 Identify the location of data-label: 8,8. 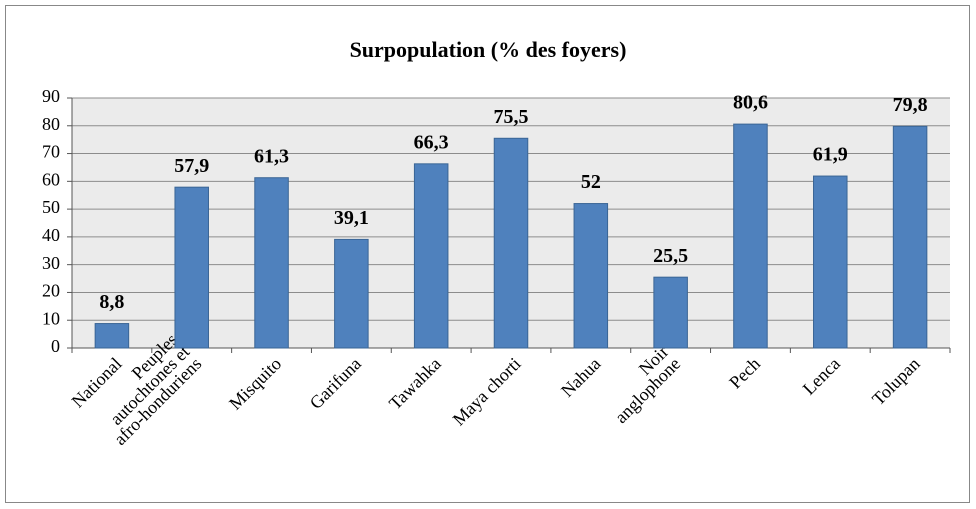
(111, 302).